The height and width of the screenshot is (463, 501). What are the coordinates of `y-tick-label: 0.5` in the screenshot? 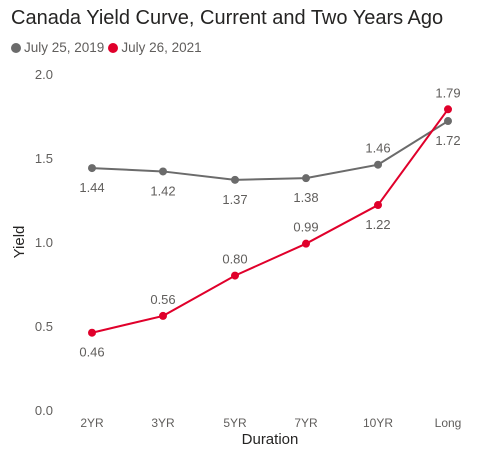 It's located at (44, 326).